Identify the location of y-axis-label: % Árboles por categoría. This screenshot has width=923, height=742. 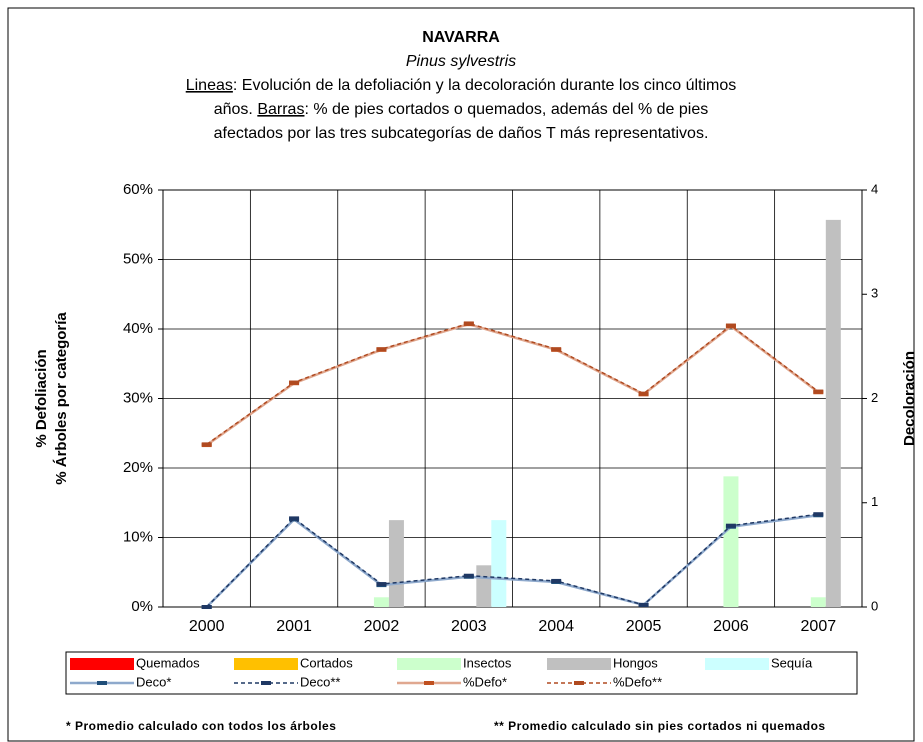
(61, 398).